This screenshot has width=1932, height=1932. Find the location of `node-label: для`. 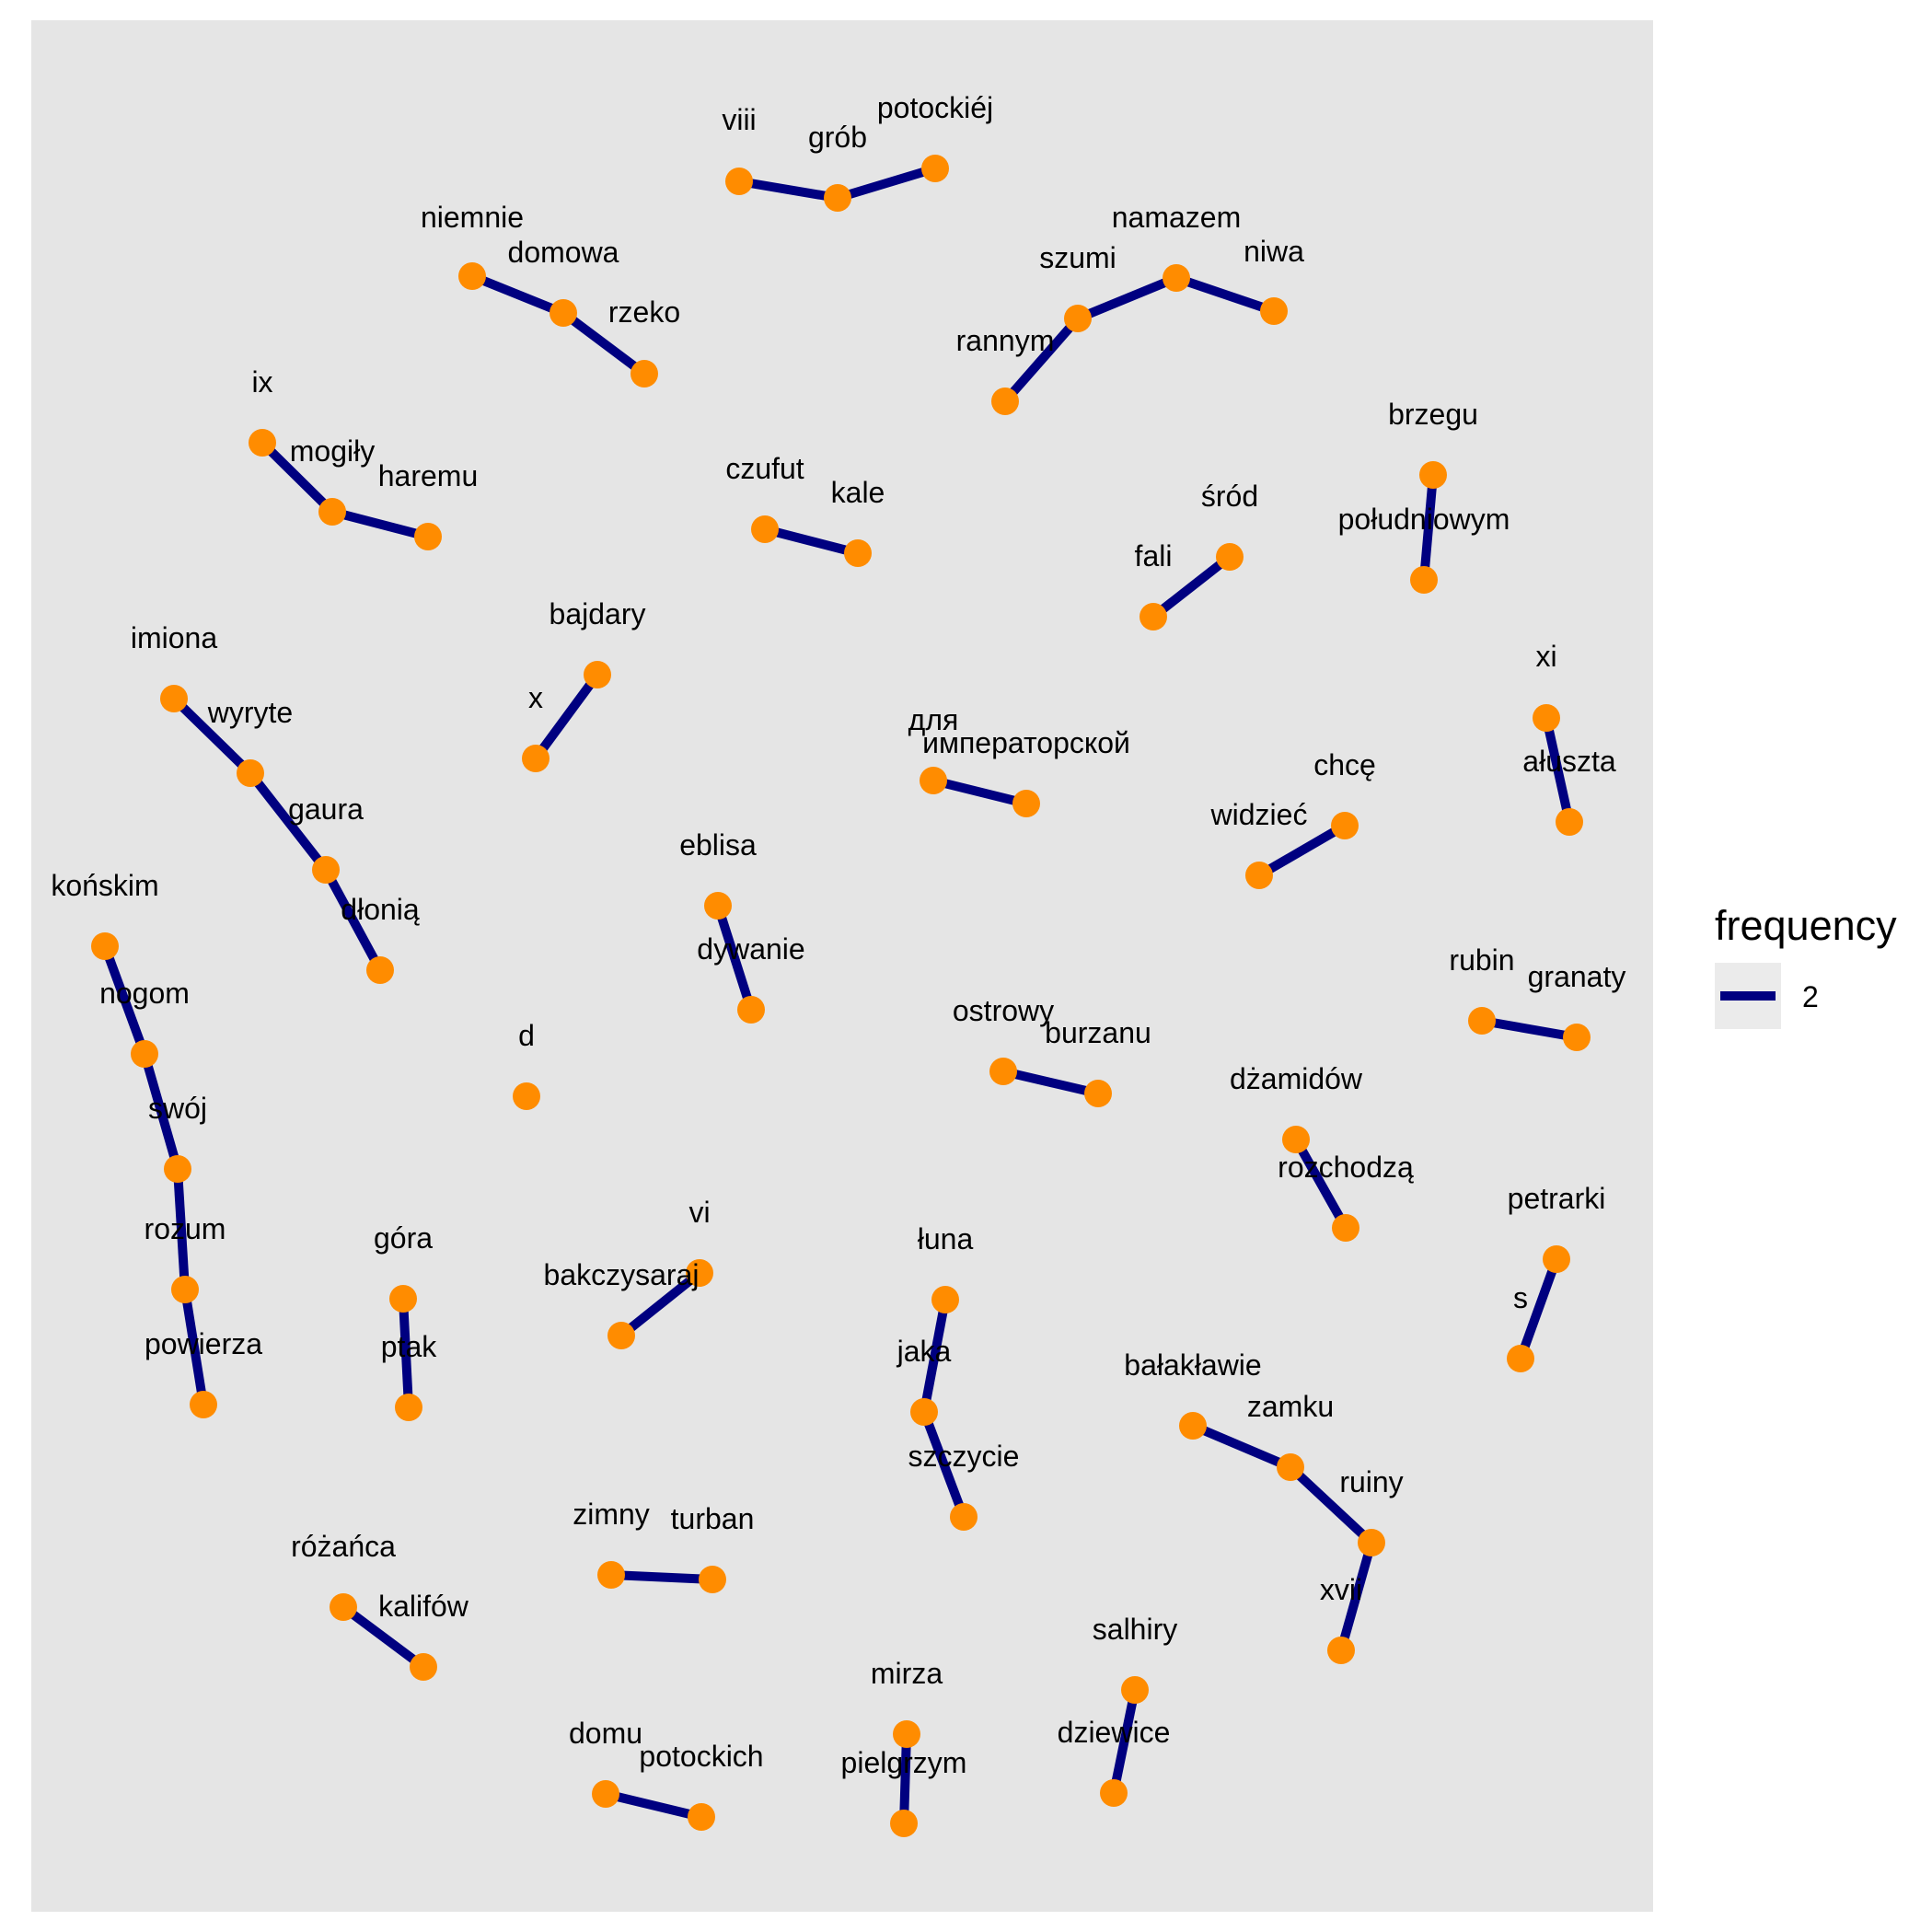

node-label: для is located at coordinates (934, 719).